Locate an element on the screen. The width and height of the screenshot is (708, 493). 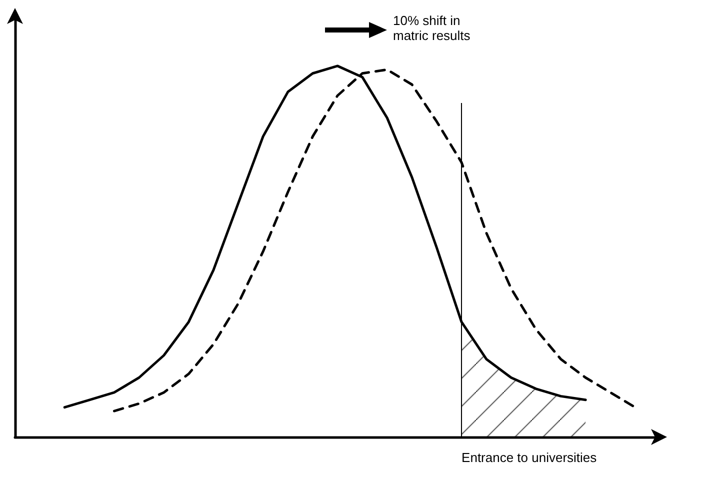
text: 10% shift in matric results is located at coordinates (432, 28).